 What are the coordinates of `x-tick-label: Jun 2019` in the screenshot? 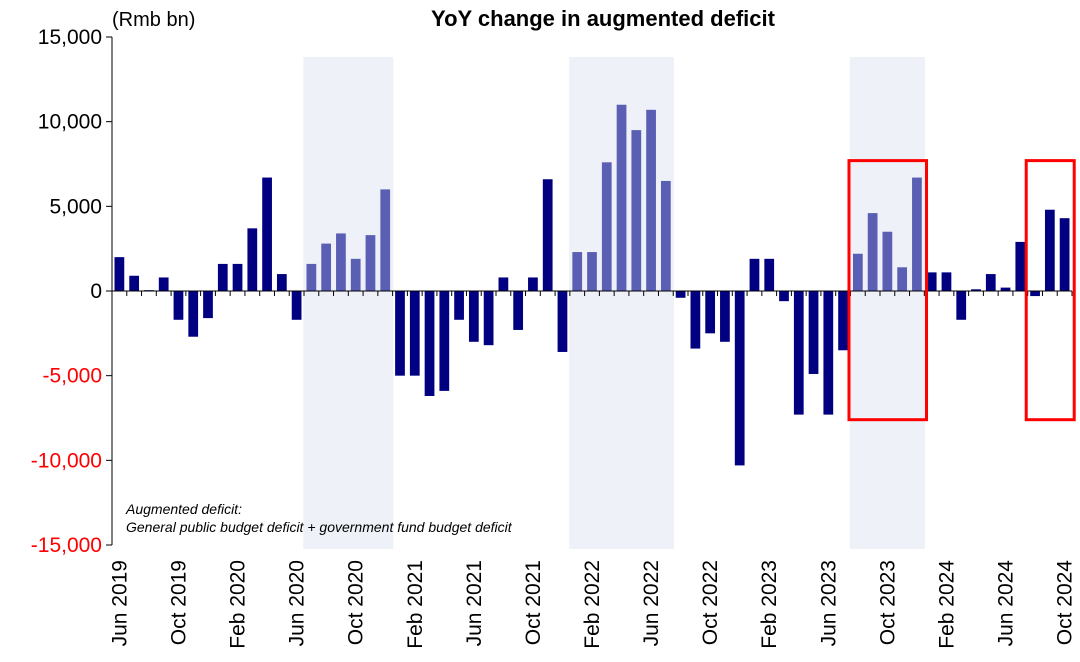 It's located at (119, 603).